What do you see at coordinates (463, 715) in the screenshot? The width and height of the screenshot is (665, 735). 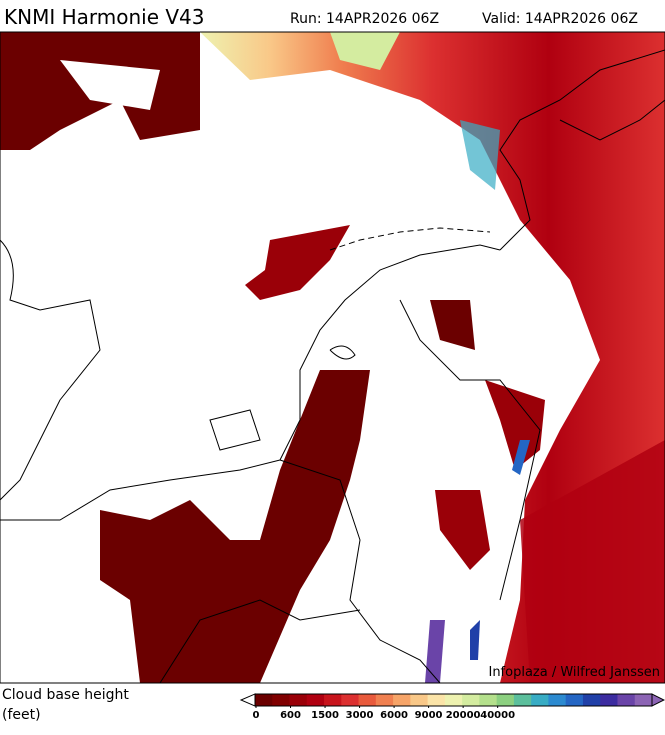 I see `colorbar-tick-label: 20000` at bounding box center [463, 715].